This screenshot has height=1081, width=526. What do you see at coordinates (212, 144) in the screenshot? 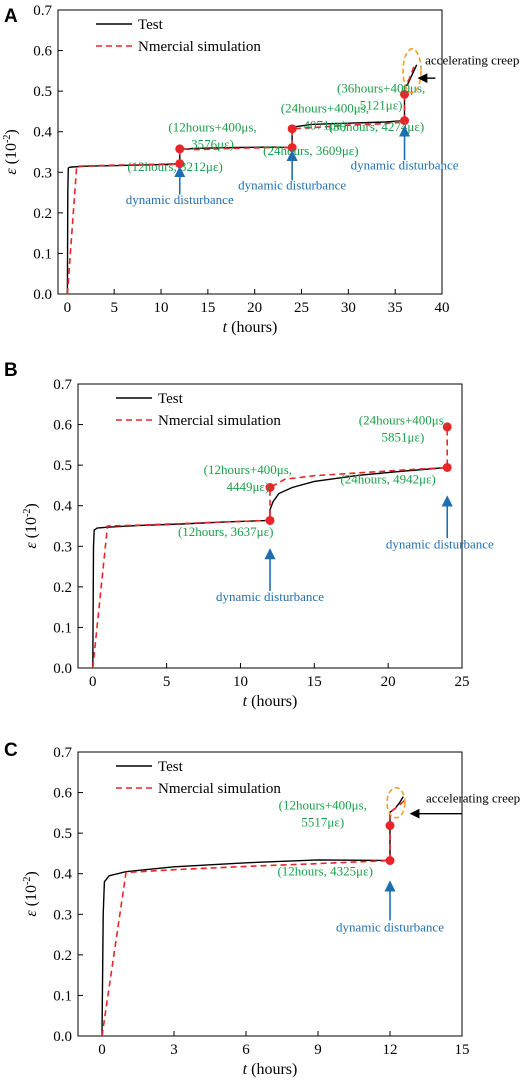
I see `point-annotation: 3576με)` at bounding box center [212, 144].